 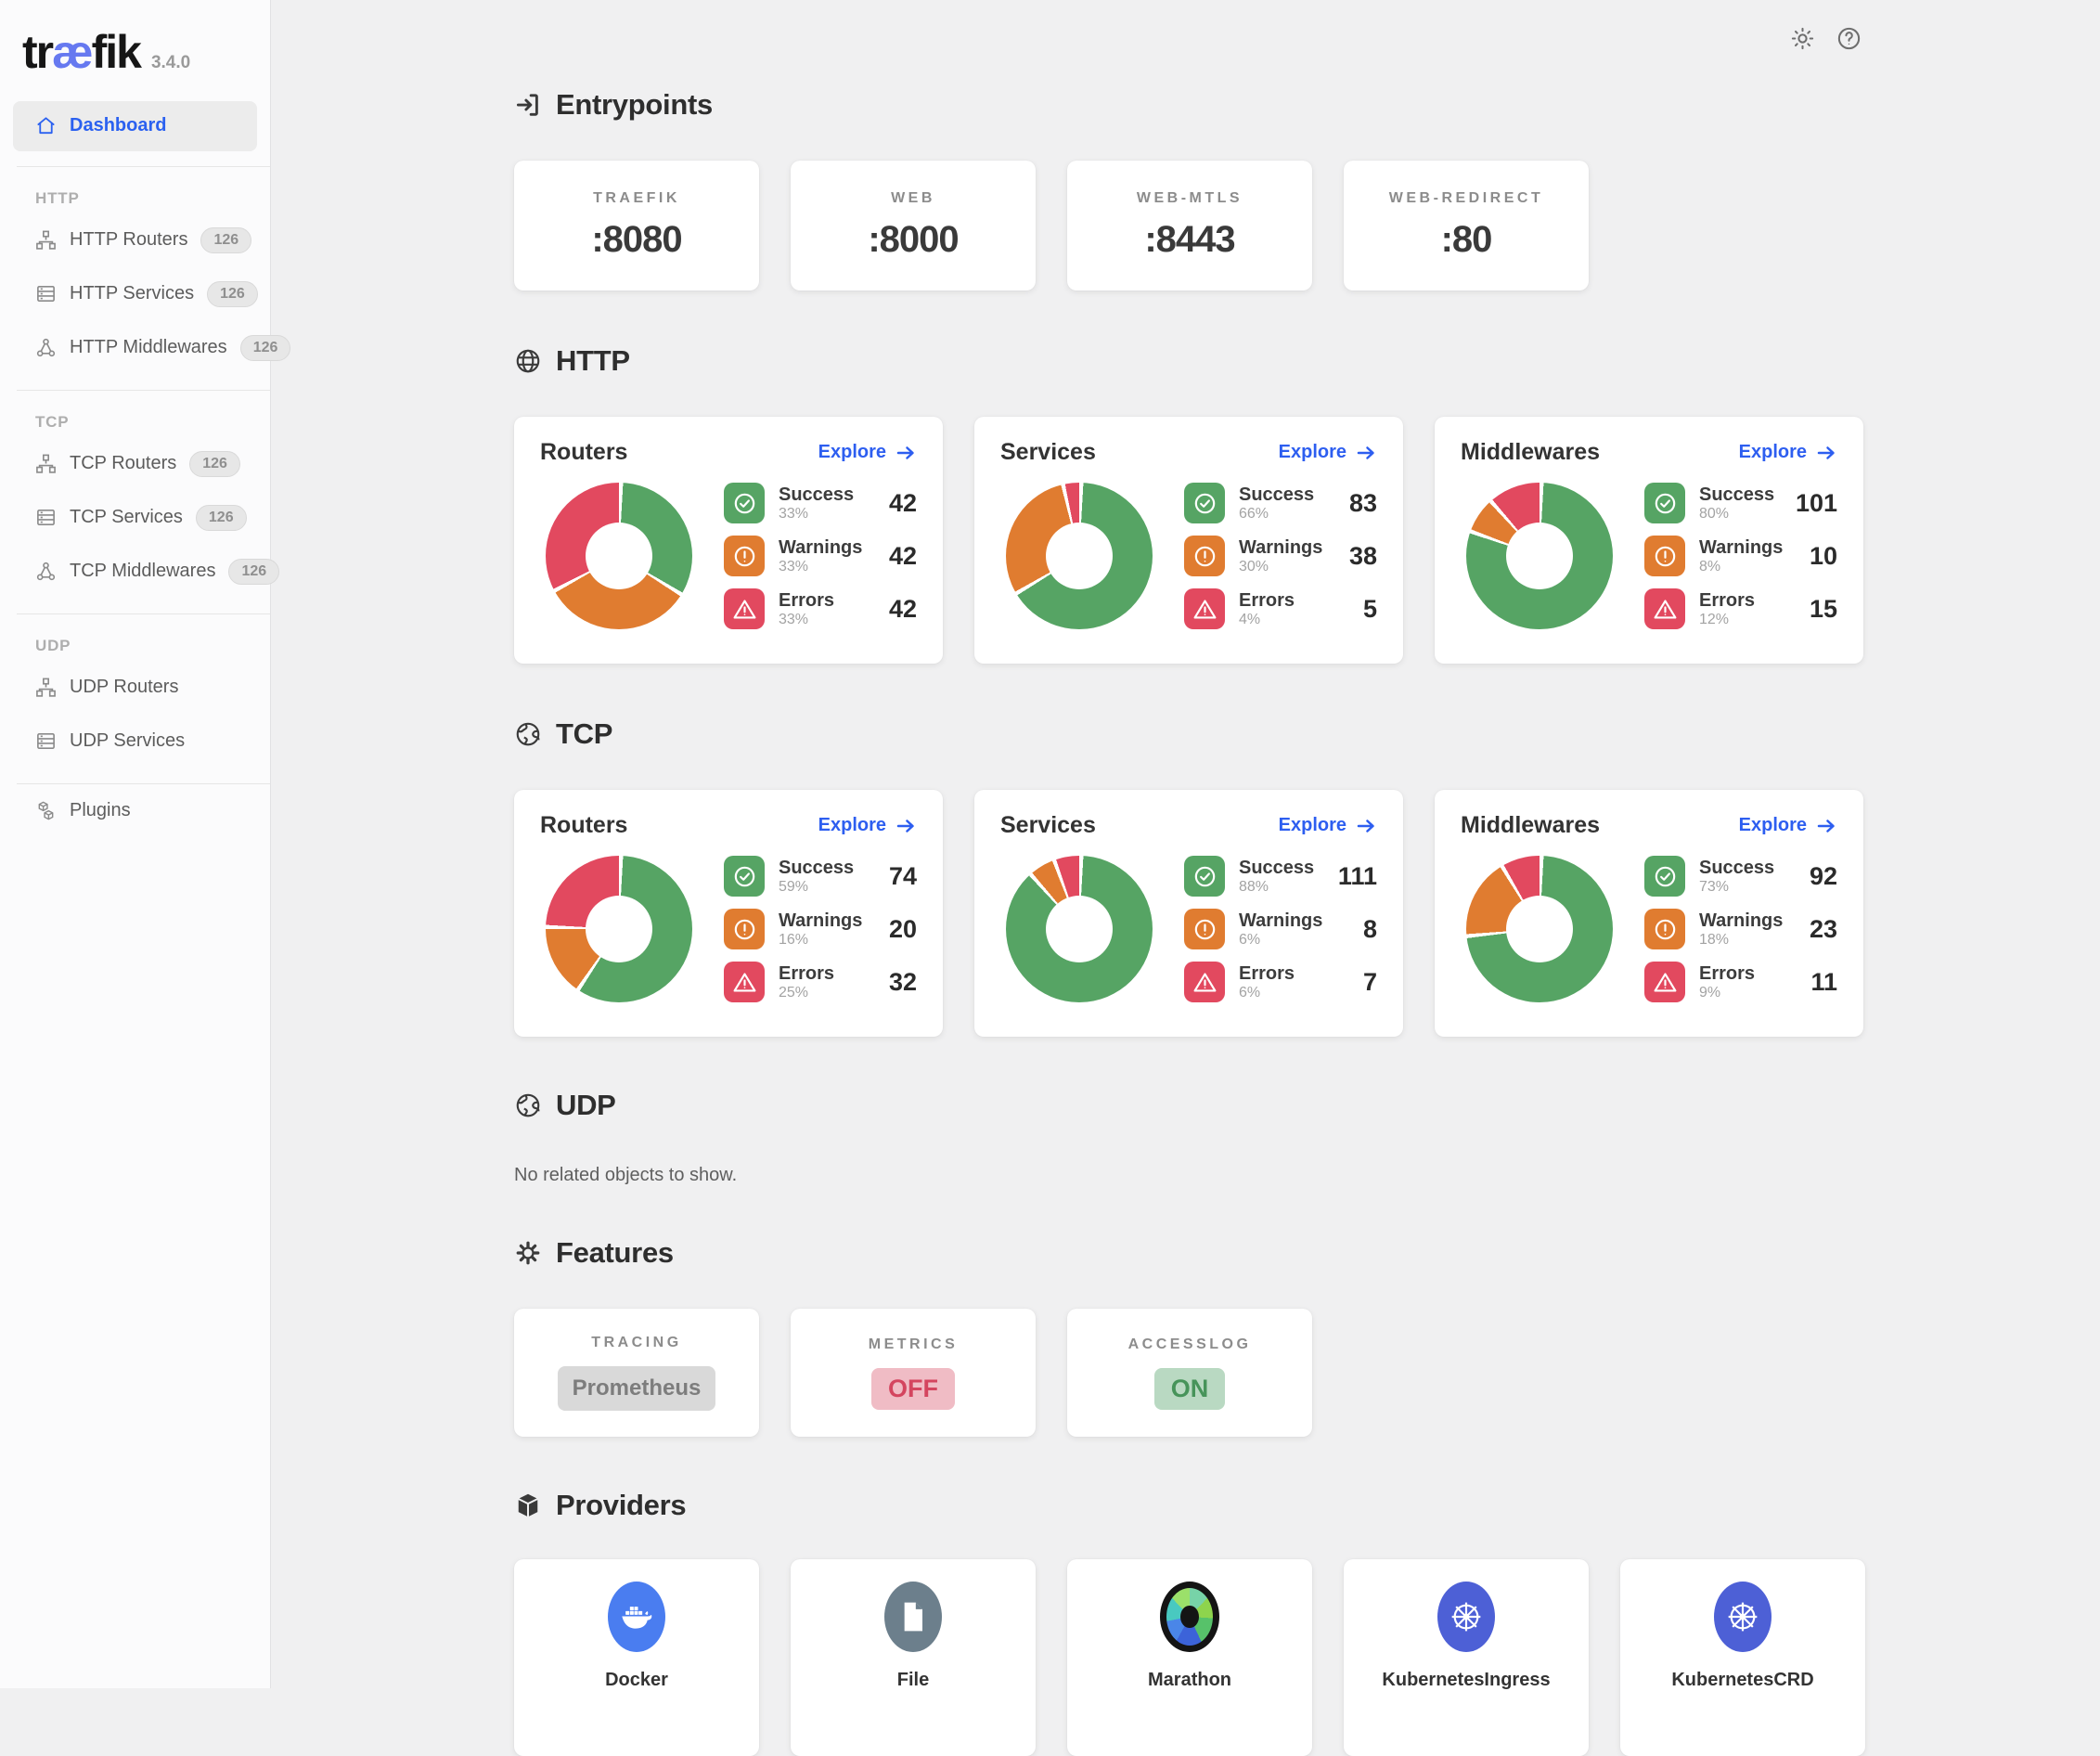 I want to click on legend-value: 32, so click(x=903, y=981).